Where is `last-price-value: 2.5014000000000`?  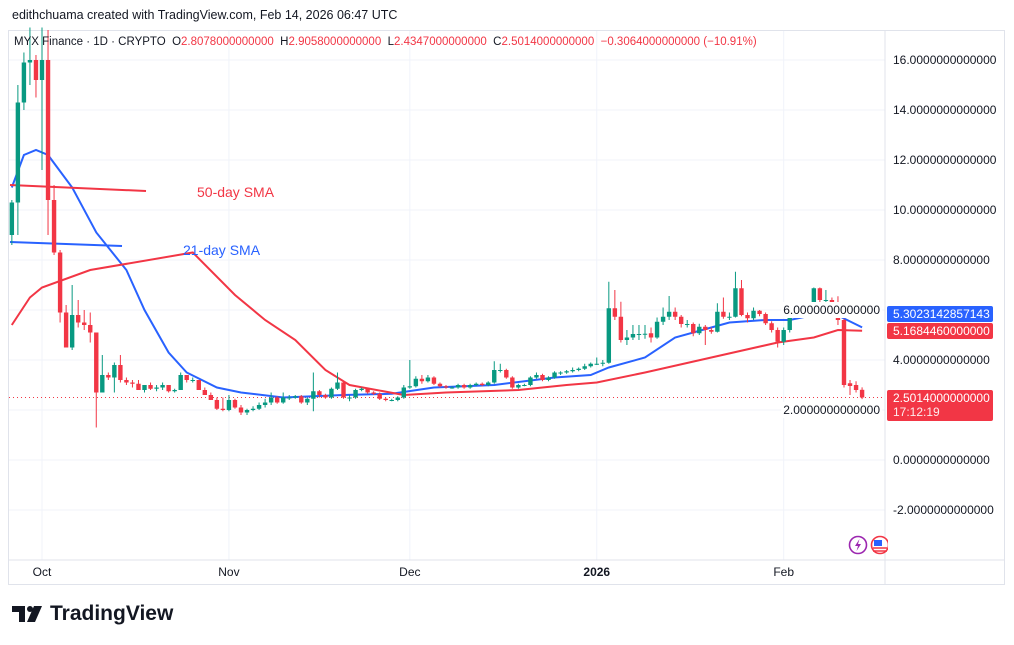 last-price-value: 2.5014000000000 is located at coordinates (941, 398).